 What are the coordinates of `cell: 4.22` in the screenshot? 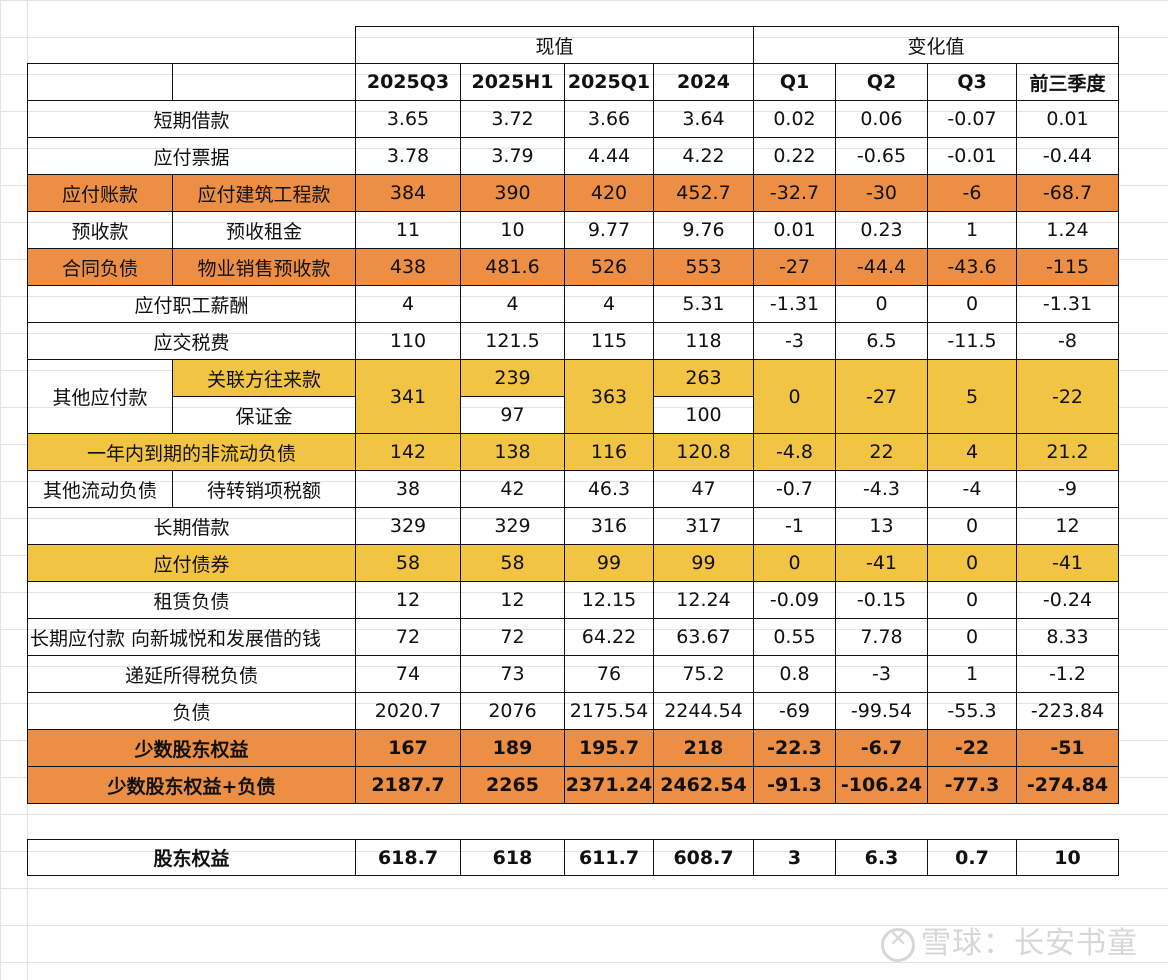 It's located at (703, 156).